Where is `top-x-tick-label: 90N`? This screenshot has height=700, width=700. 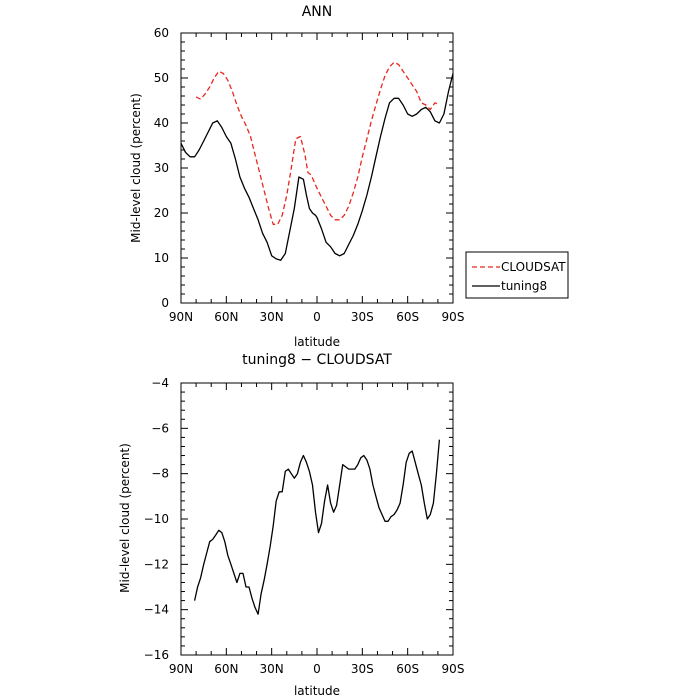 top-x-tick-label: 90N is located at coordinates (181, 317).